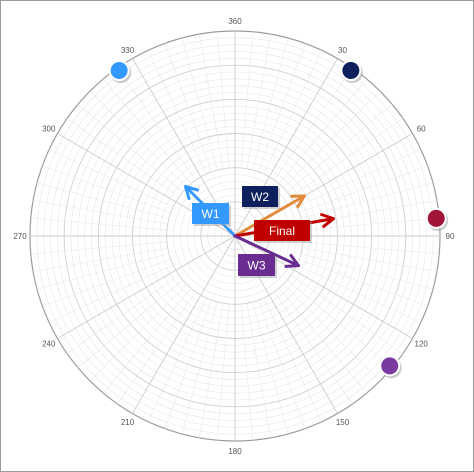 The width and height of the screenshot is (474, 472). Describe the element at coordinates (450, 236) in the screenshot. I see `angle-tick-label: 90` at that location.